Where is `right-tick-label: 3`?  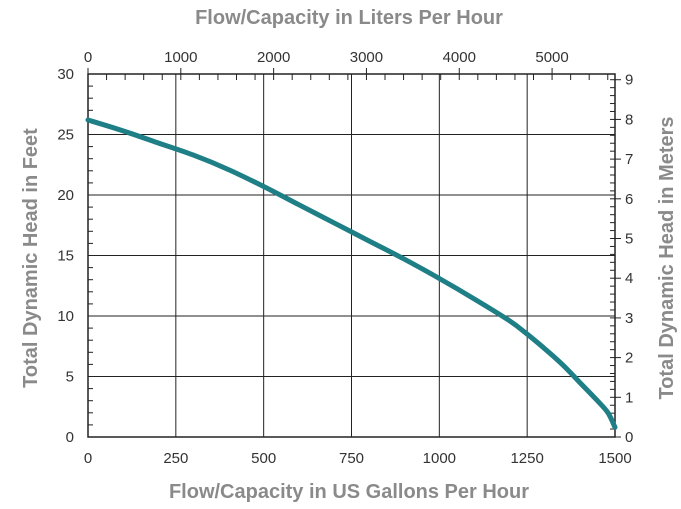 right-tick-label: 3 is located at coordinates (629, 318).